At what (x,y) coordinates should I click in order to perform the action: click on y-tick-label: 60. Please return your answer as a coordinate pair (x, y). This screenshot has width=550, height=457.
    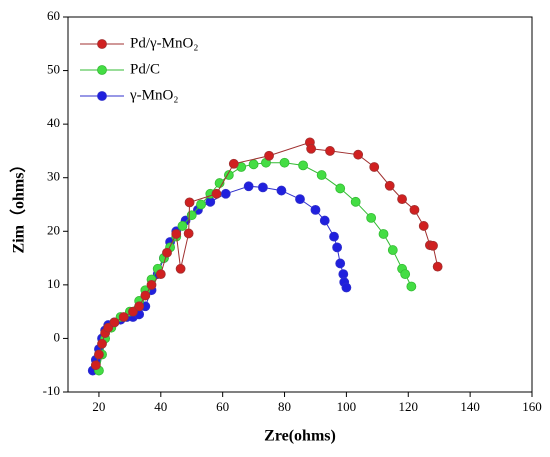
    Looking at the image, I should click on (53, 15).